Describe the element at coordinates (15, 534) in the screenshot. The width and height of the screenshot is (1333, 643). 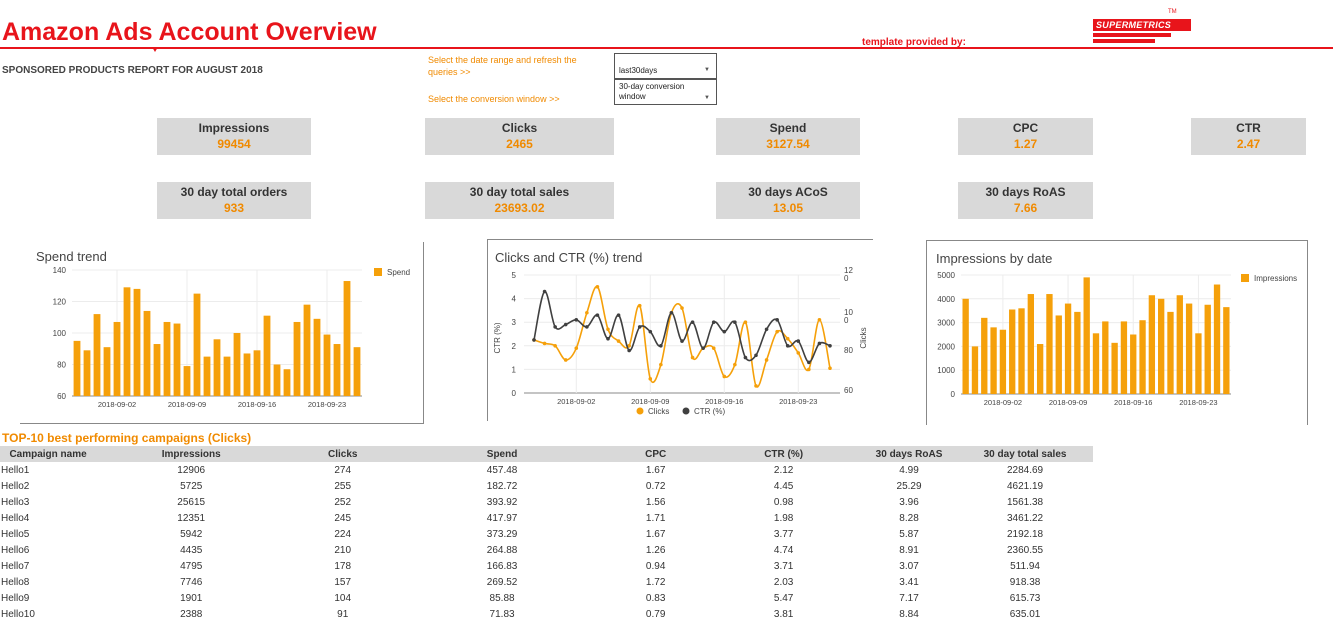
I see `table-cell: Hello5` at that location.